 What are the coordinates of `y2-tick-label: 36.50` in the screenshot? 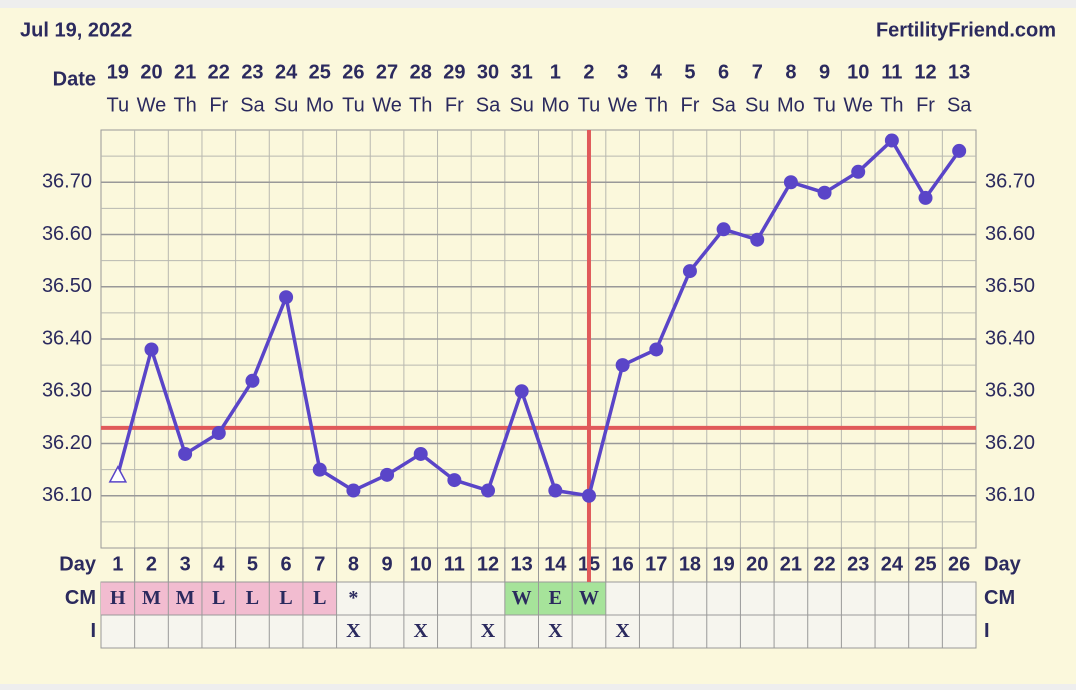 It's located at (1010, 286).